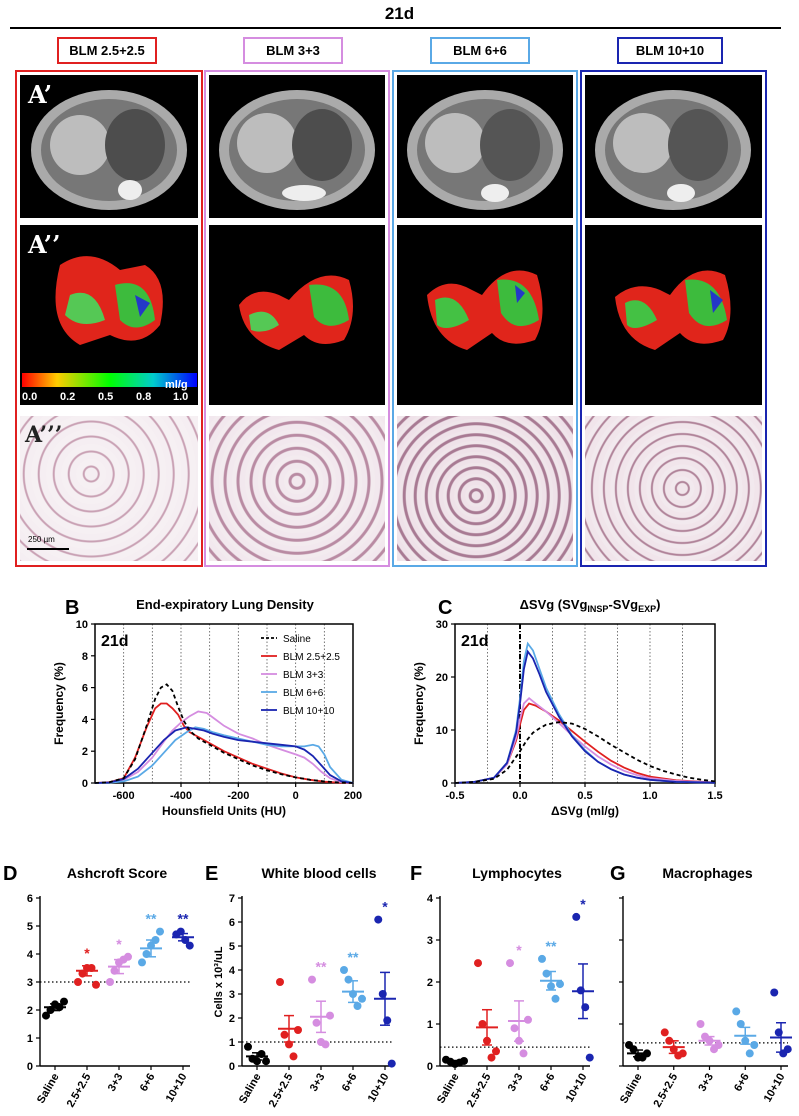 This screenshot has width=799, height=1116. I want to click on chart-d-xtick-label: 10+10, so click(177, 1088).